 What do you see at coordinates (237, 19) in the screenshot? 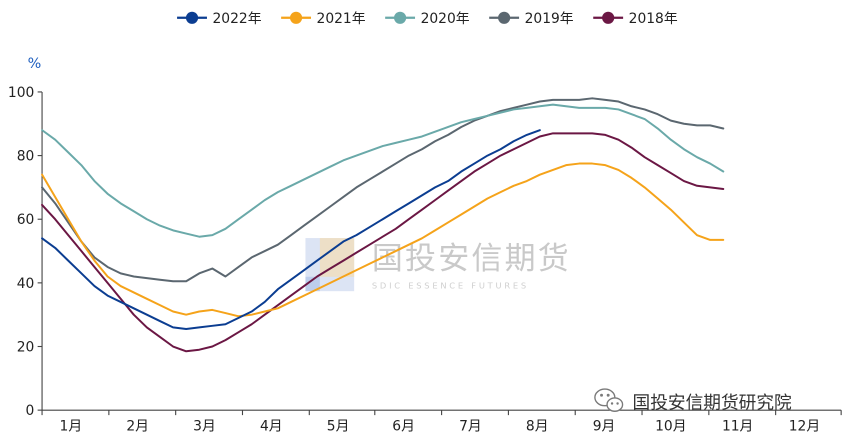
I see `legend-label: 2022年` at bounding box center [237, 19].